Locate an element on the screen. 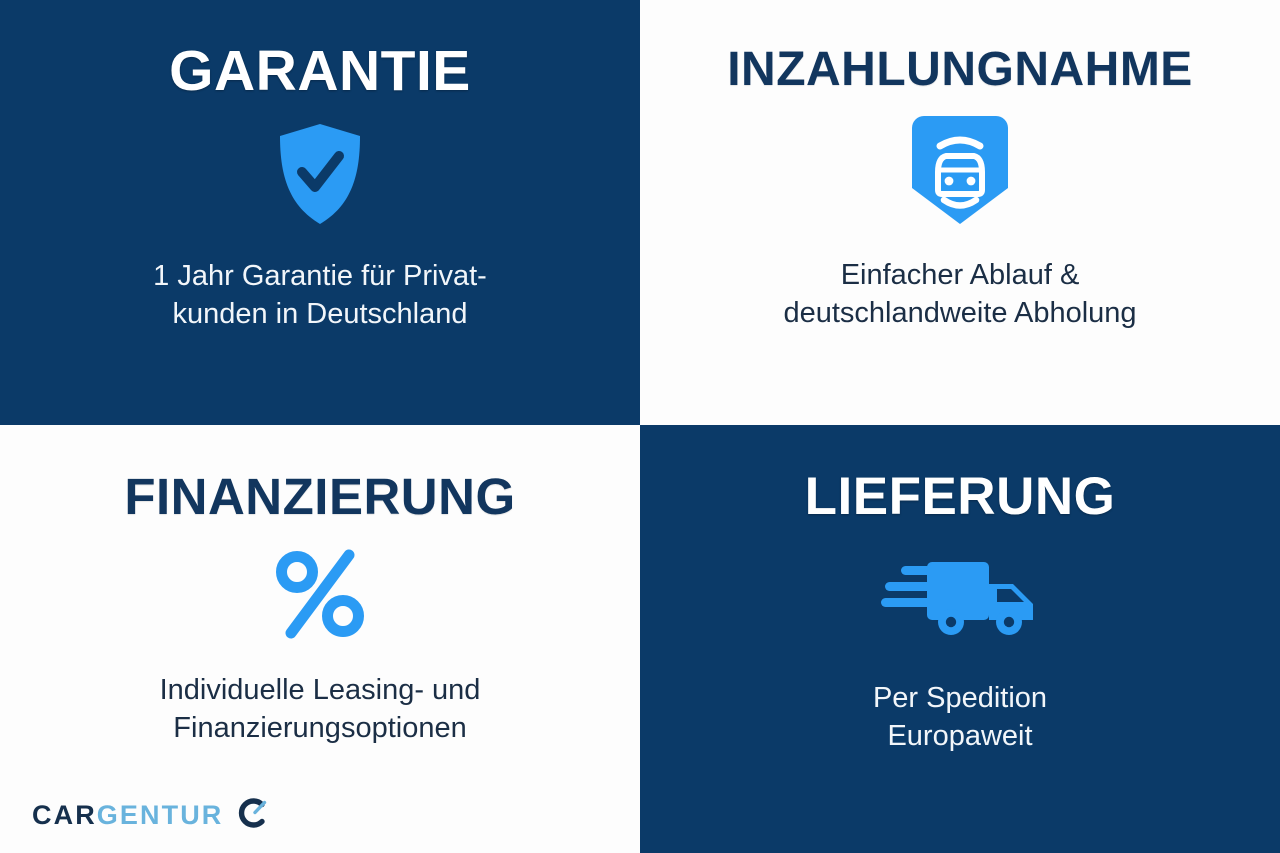 The image size is (1280, 853). benefit-description-lieferung: Per Spedition Europaweit is located at coordinates (960, 717).